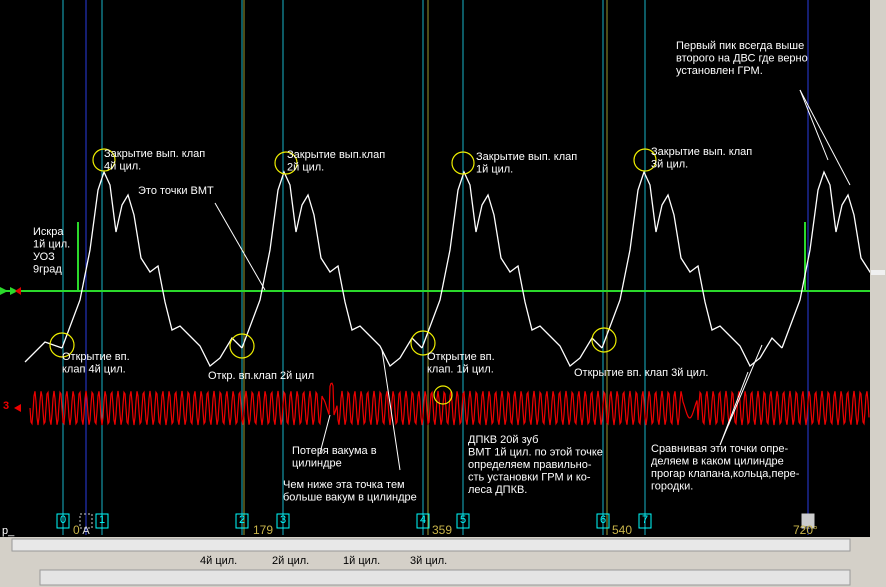 The height and width of the screenshot is (587, 886). I want to click on annotation-line: УОЗ, so click(44, 257).